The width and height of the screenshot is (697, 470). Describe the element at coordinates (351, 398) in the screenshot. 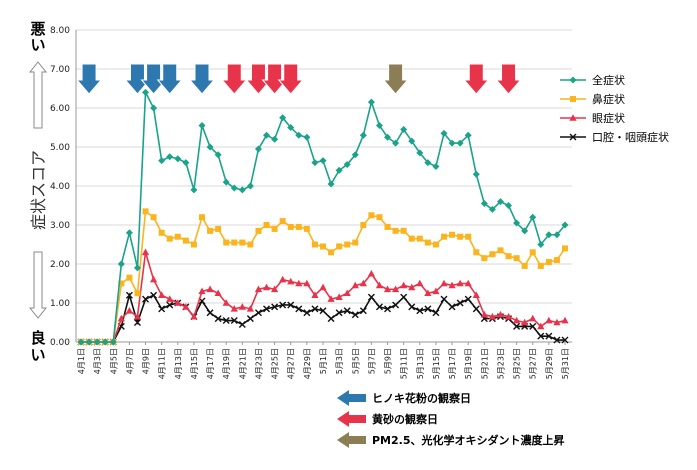

I see `hinoki-legend-arrow` at that location.